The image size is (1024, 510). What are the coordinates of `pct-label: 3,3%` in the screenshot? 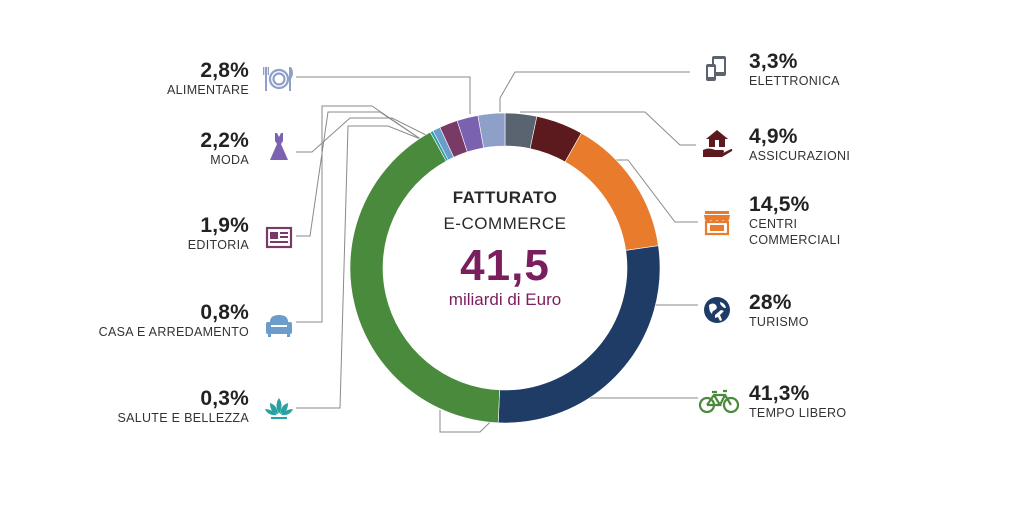 It's located at (773, 61).